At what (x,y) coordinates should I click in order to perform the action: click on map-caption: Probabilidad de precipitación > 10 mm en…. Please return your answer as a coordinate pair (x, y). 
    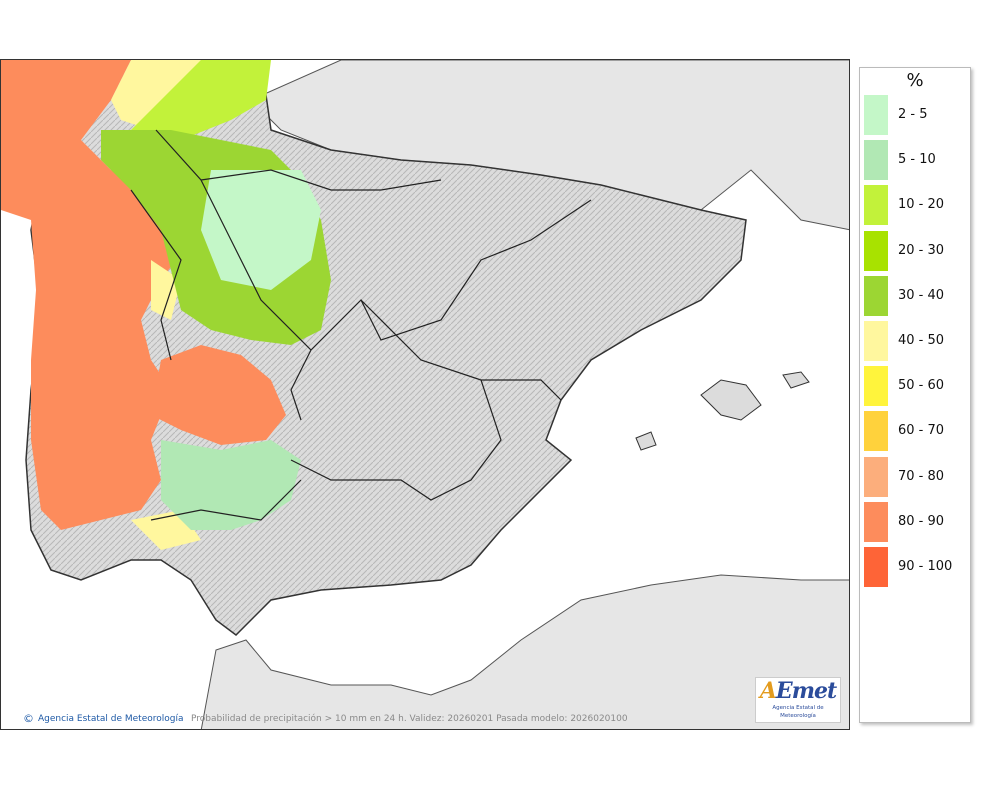
    Looking at the image, I should click on (409, 719).